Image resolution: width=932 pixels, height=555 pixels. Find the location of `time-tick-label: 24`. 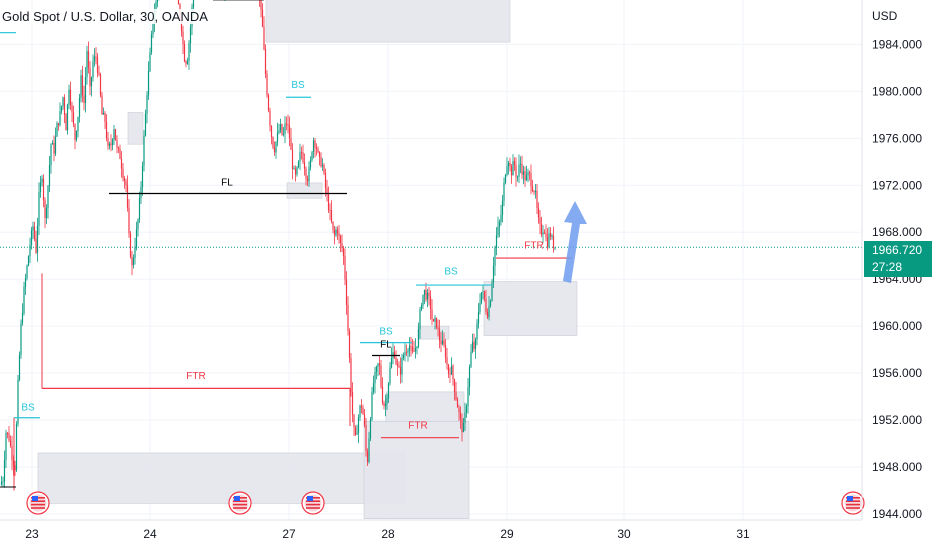

time-tick-label: 24 is located at coordinates (150, 534).